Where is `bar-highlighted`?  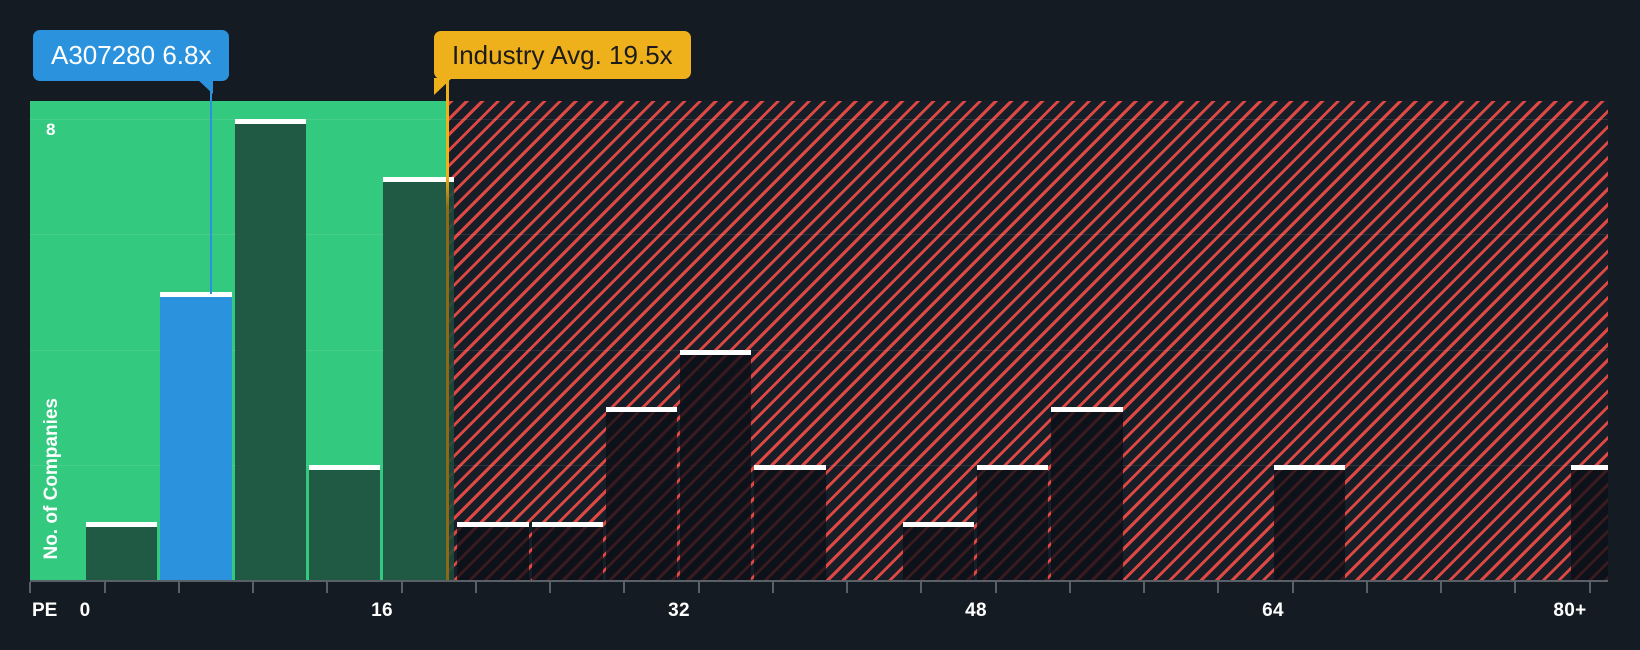 bar-highlighted is located at coordinates (196, 435).